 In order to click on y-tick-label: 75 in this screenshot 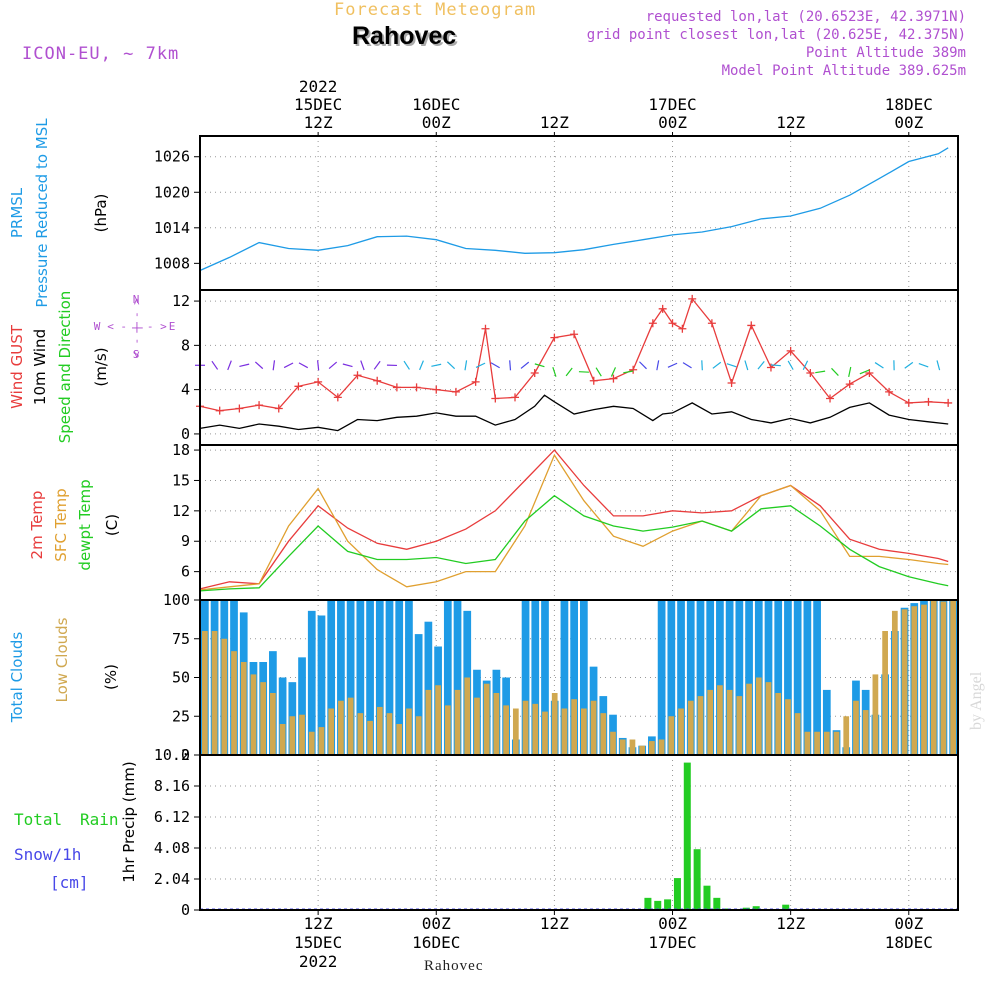, I will do `click(181, 639)`.